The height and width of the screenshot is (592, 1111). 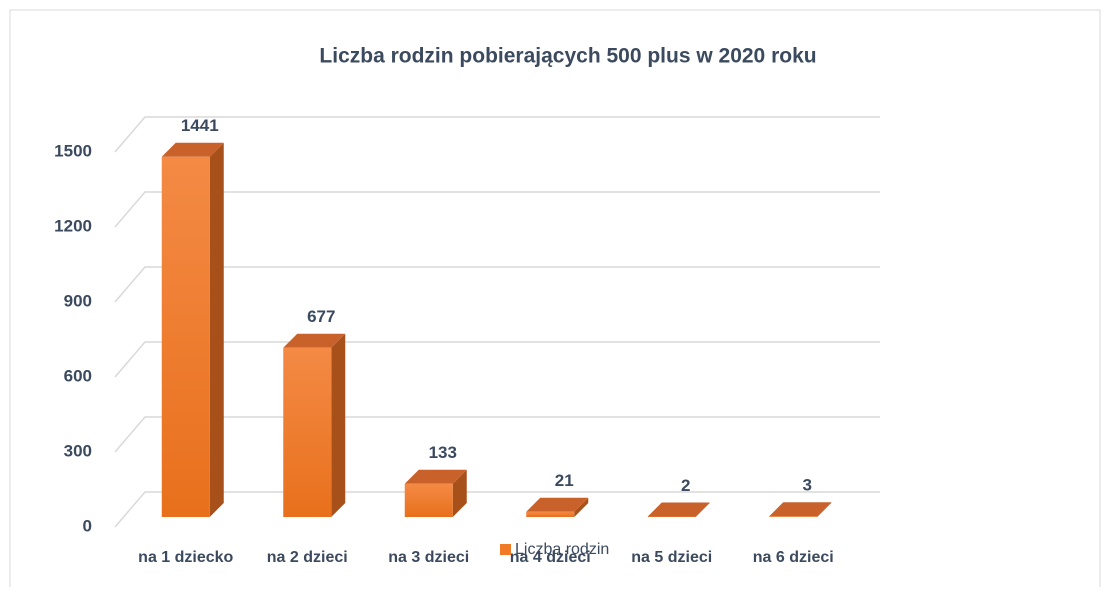 I want to click on x-tick-label: na 2 dzieci, so click(x=307, y=557).